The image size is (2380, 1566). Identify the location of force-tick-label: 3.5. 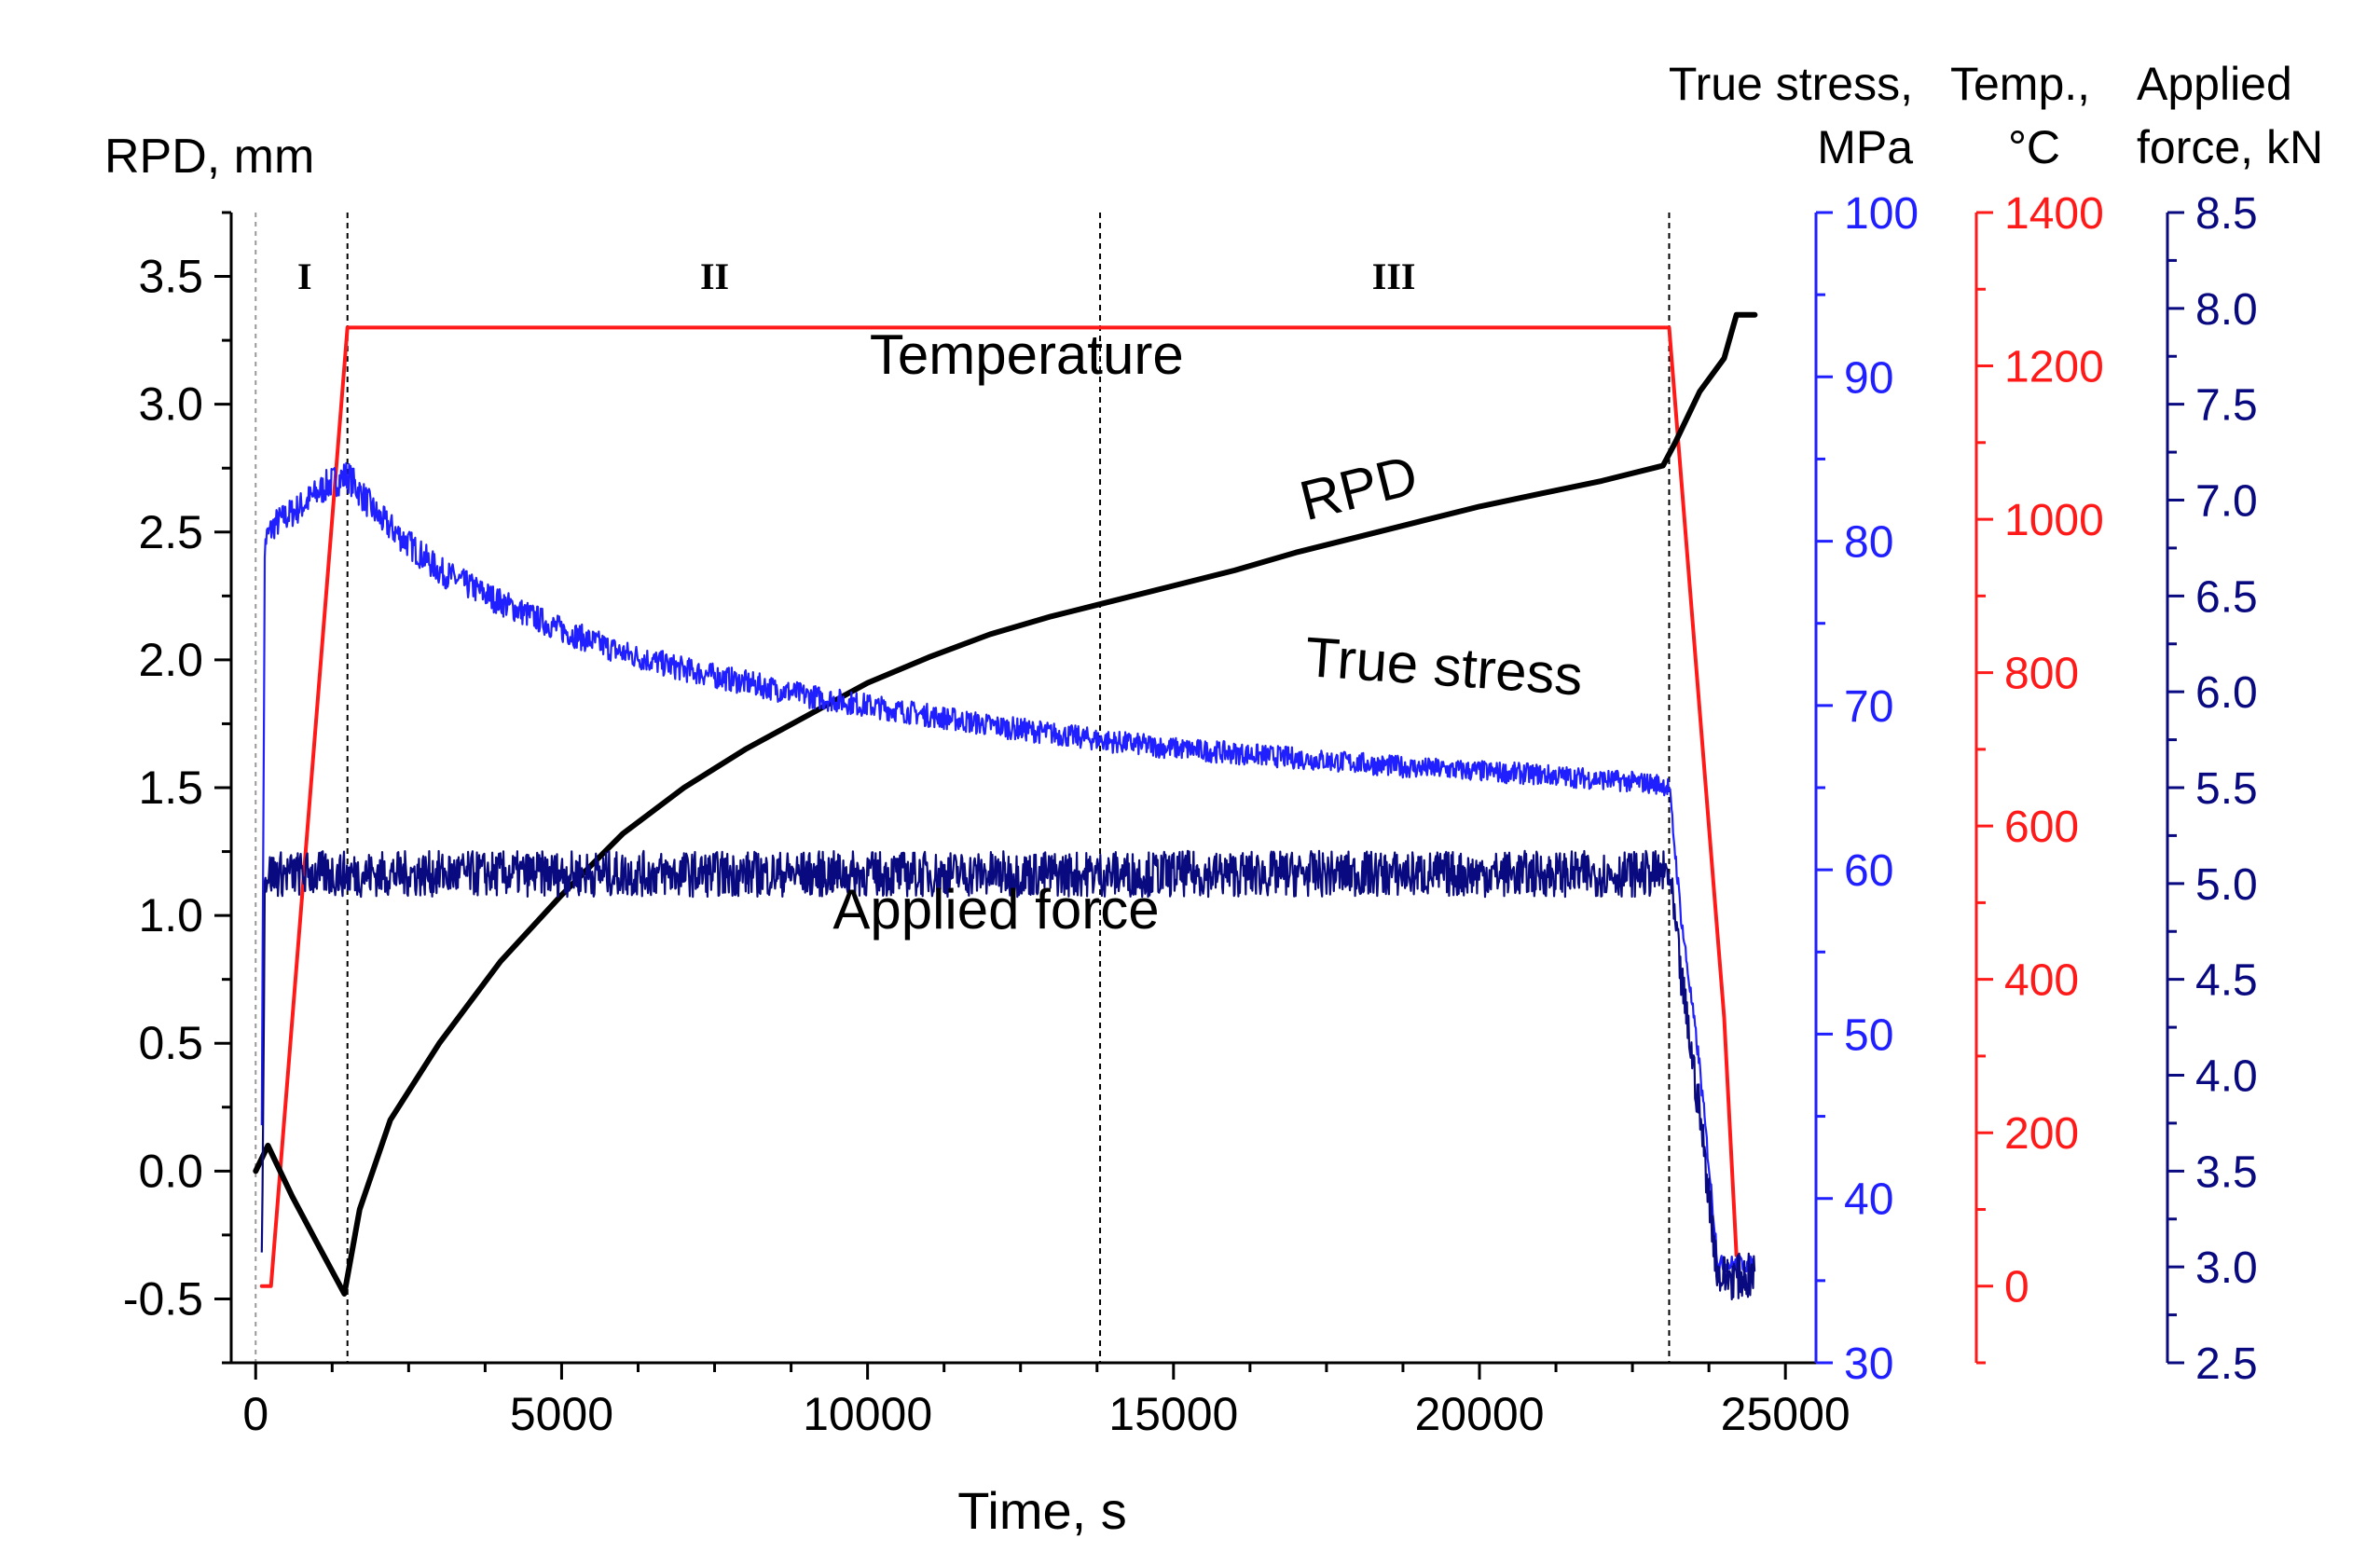
(2226, 1172).